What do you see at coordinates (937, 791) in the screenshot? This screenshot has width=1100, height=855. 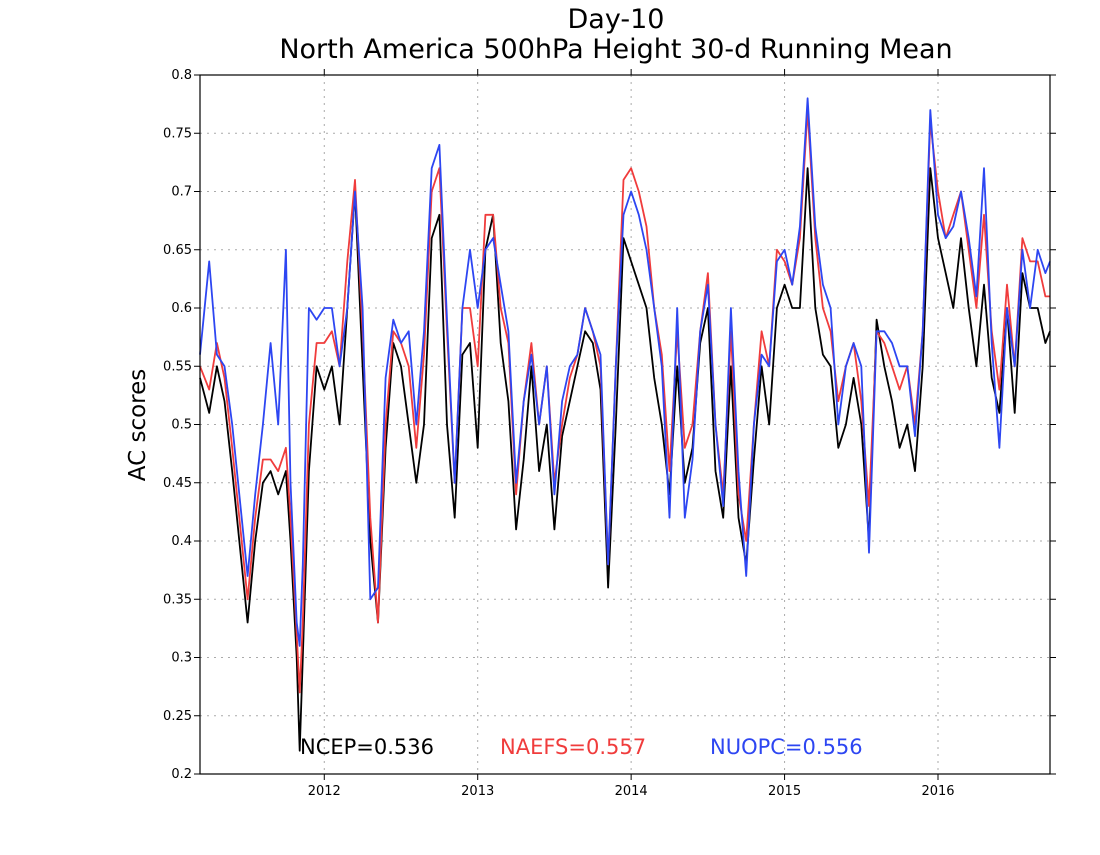 I see `x-tick-label: 2016` at bounding box center [937, 791].